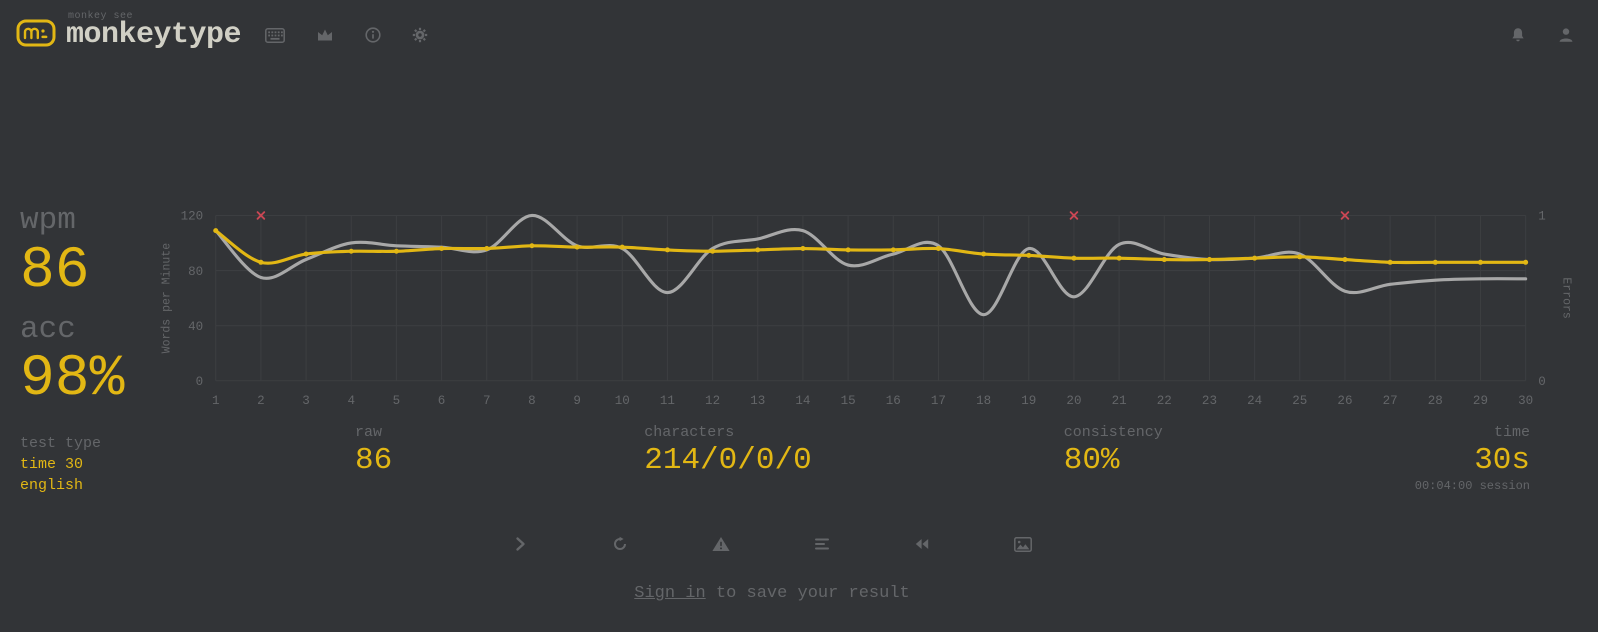 This screenshot has width=1598, height=632. Describe the element at coordinates (1511, 433) in the screenshot. I see `time-label: time` at that location.